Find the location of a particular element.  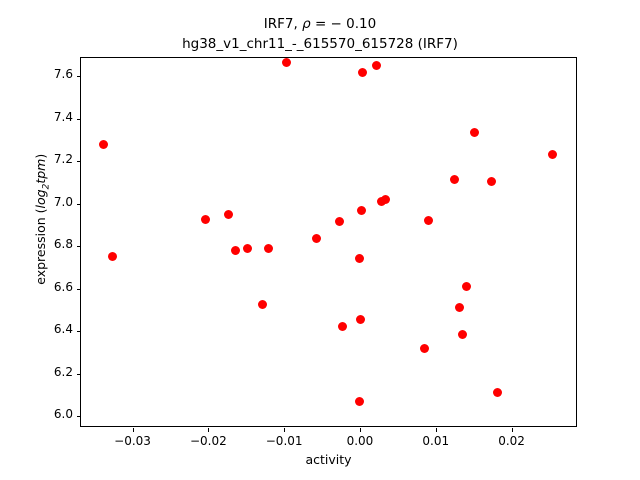

x-axis-tick-label: 0.01 is located at coordinates (436, 441).